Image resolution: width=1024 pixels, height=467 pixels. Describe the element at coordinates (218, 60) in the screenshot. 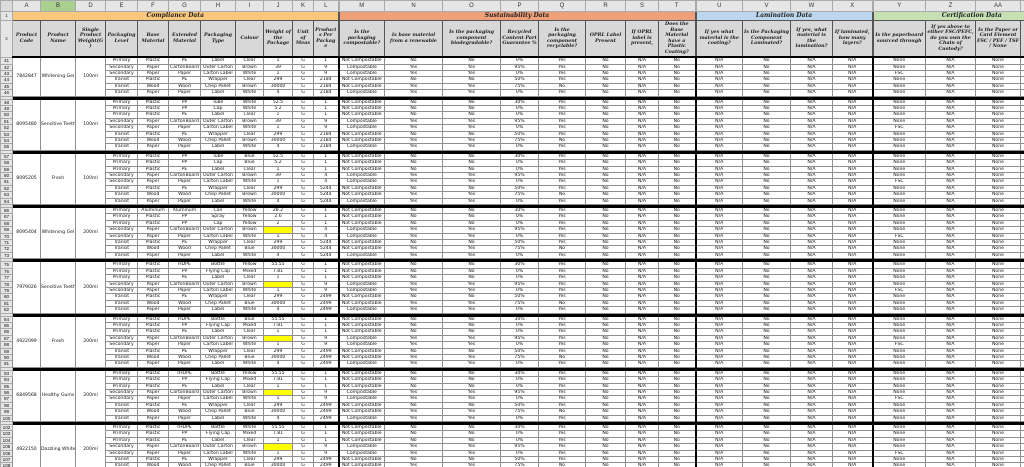

I see `data-cell: Label` at that location.